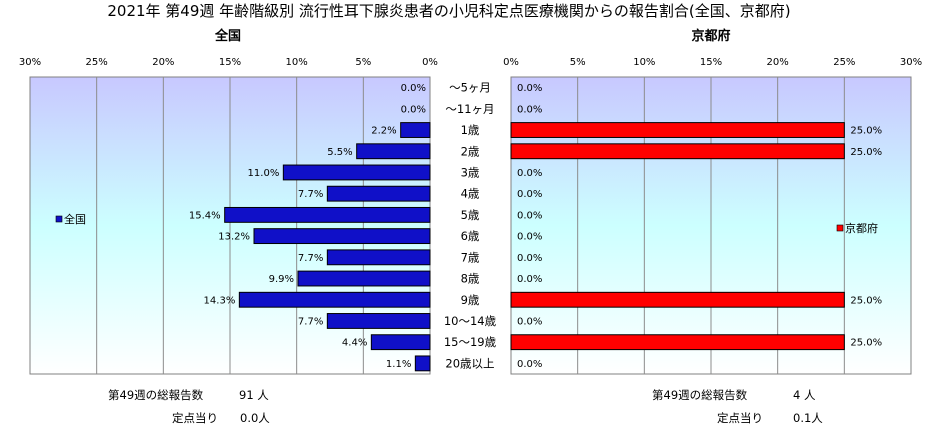 This screenshot has height=433, width=949. What do you see at coordinates (737, 406) in the screenshot?
I see `stats-kyoto: 第49週の総報告数 4 人 定点当り 0.1人` at bounding box center [737, 406].